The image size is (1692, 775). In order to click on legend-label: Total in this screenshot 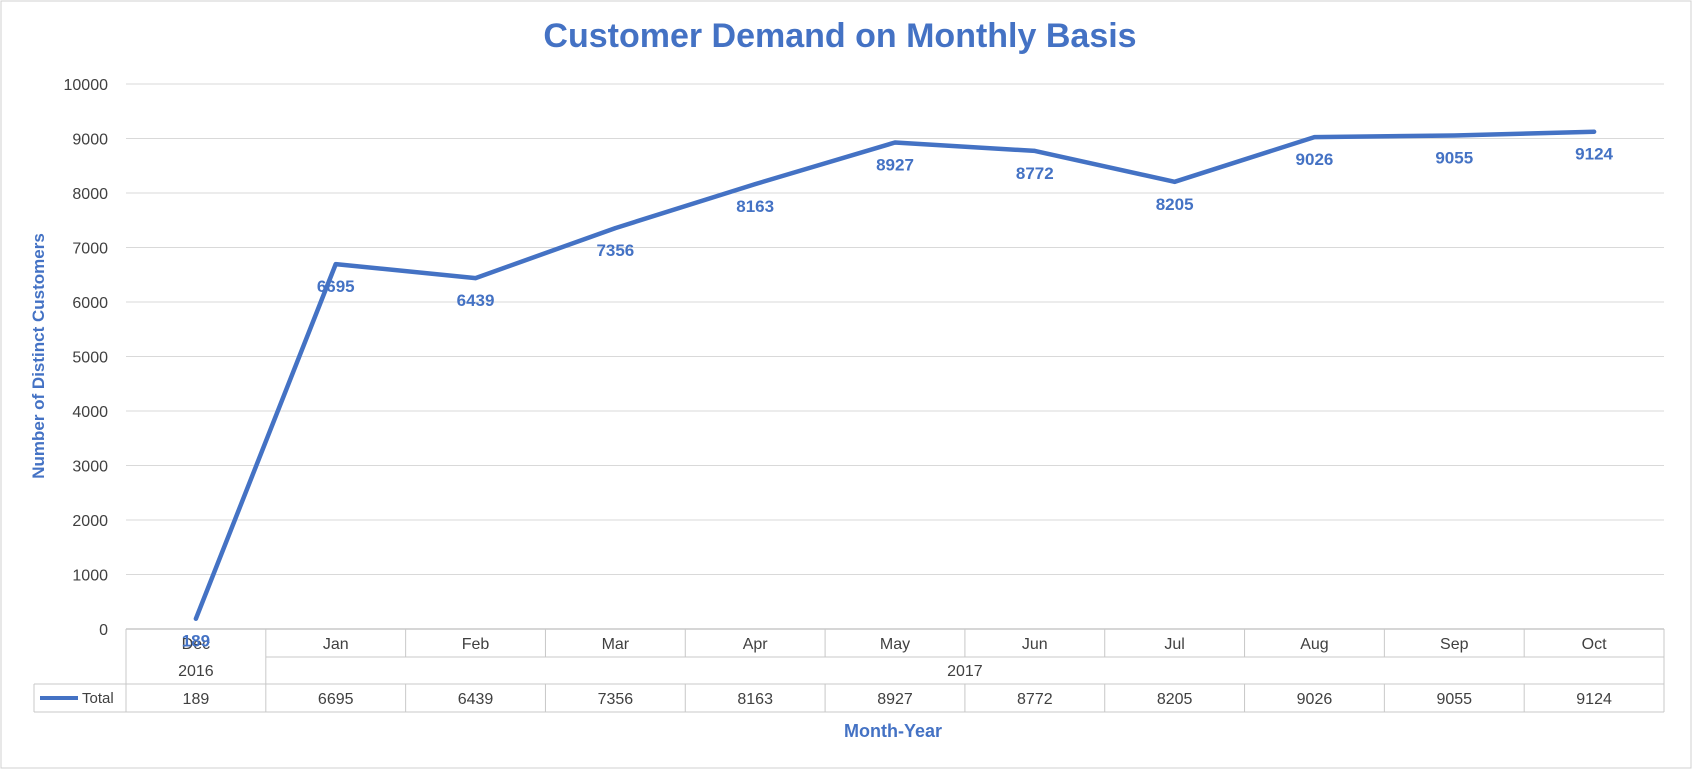, I will do `click(98, 698)`.